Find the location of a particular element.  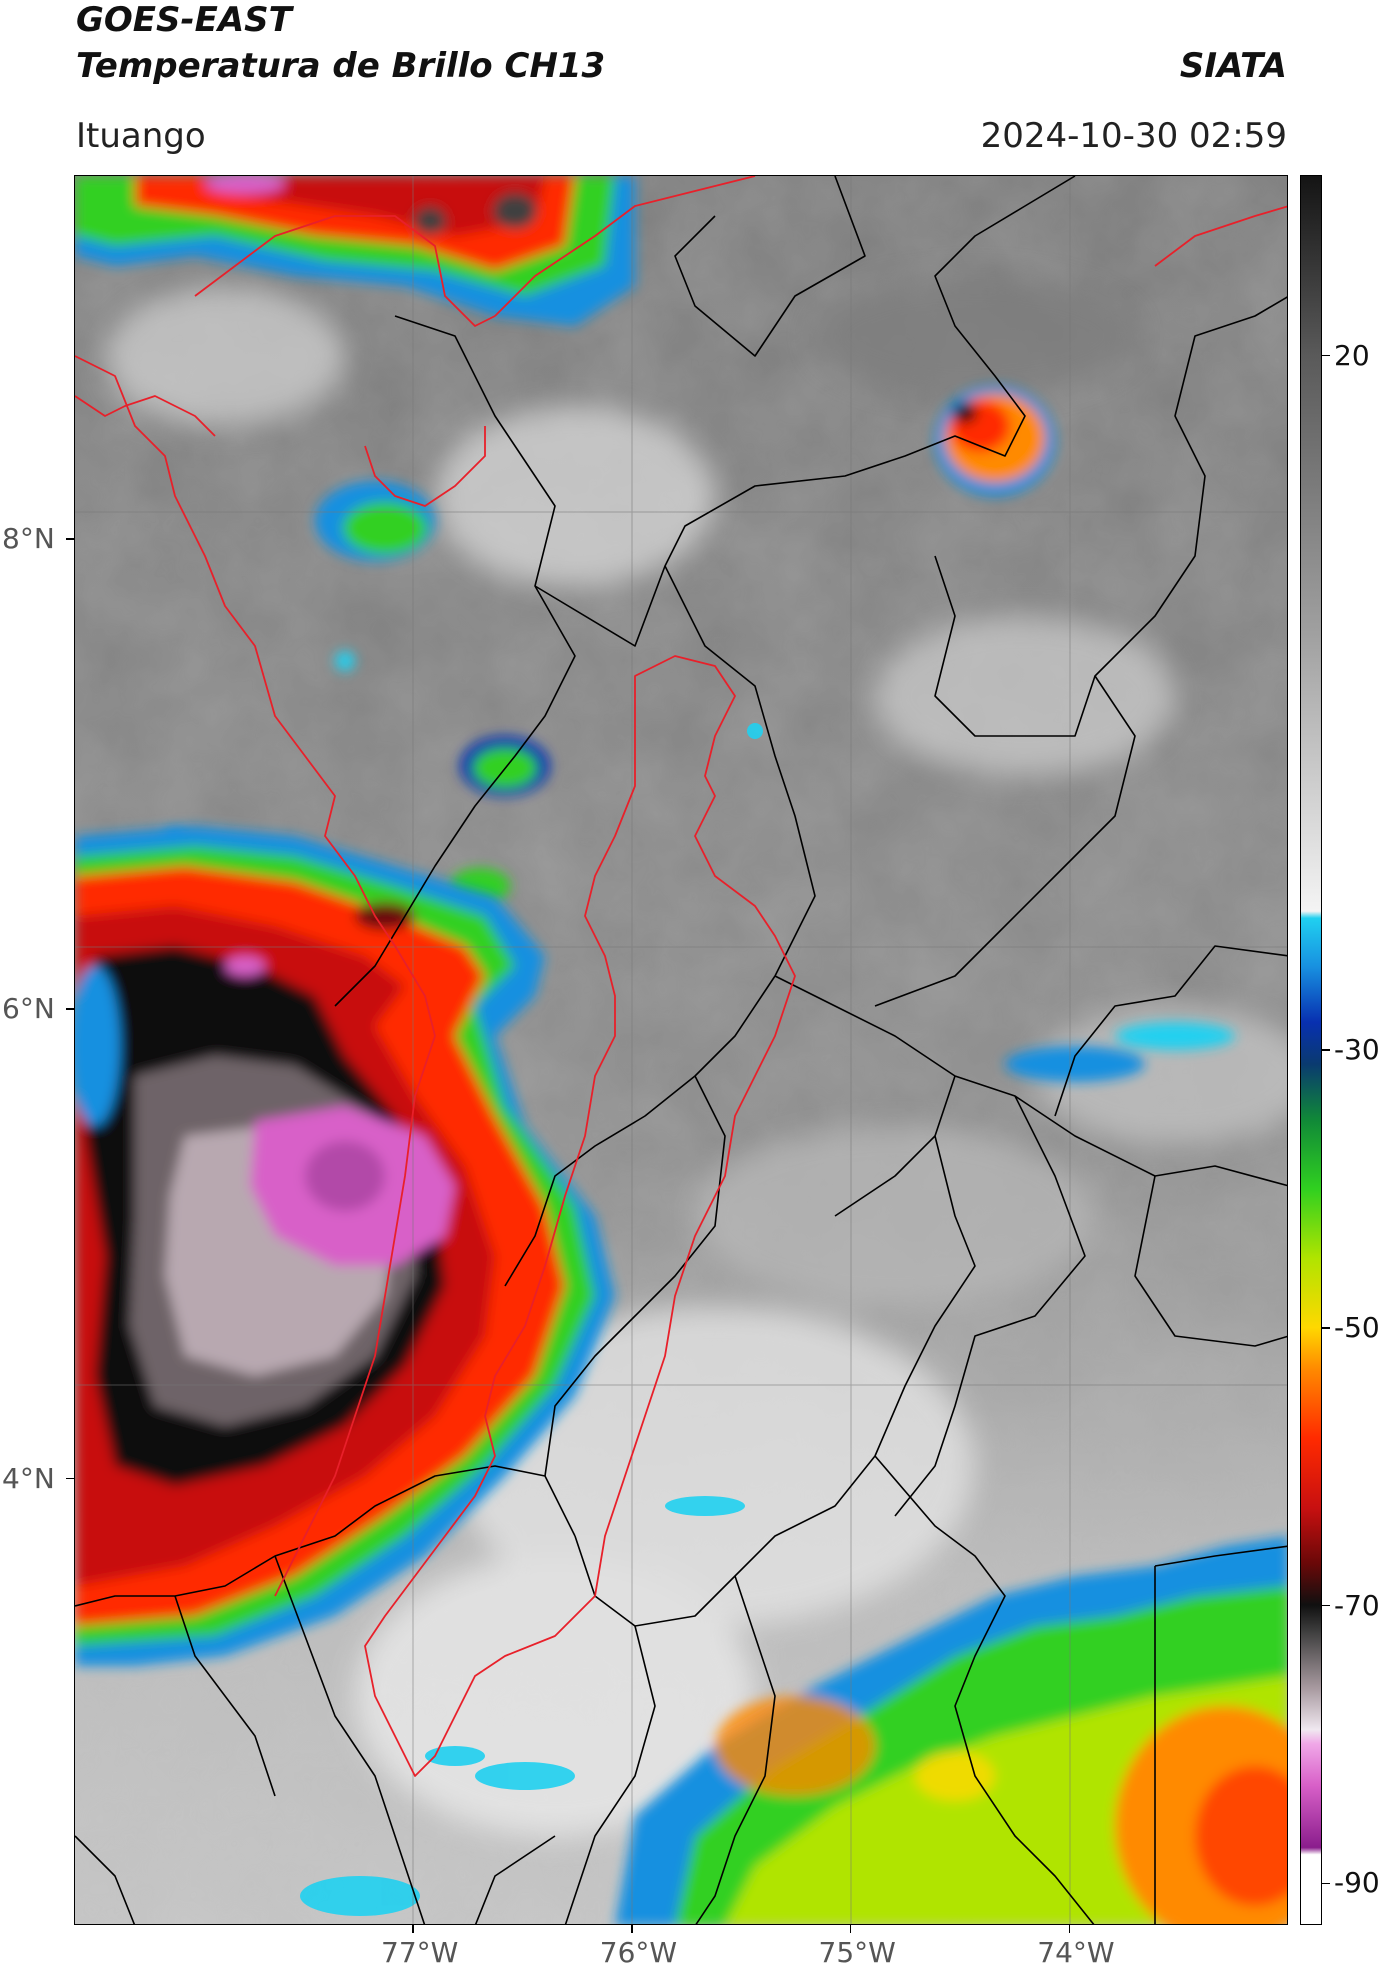

colorbar-tick-label: -70 is located at coordinates (1357, 1605).